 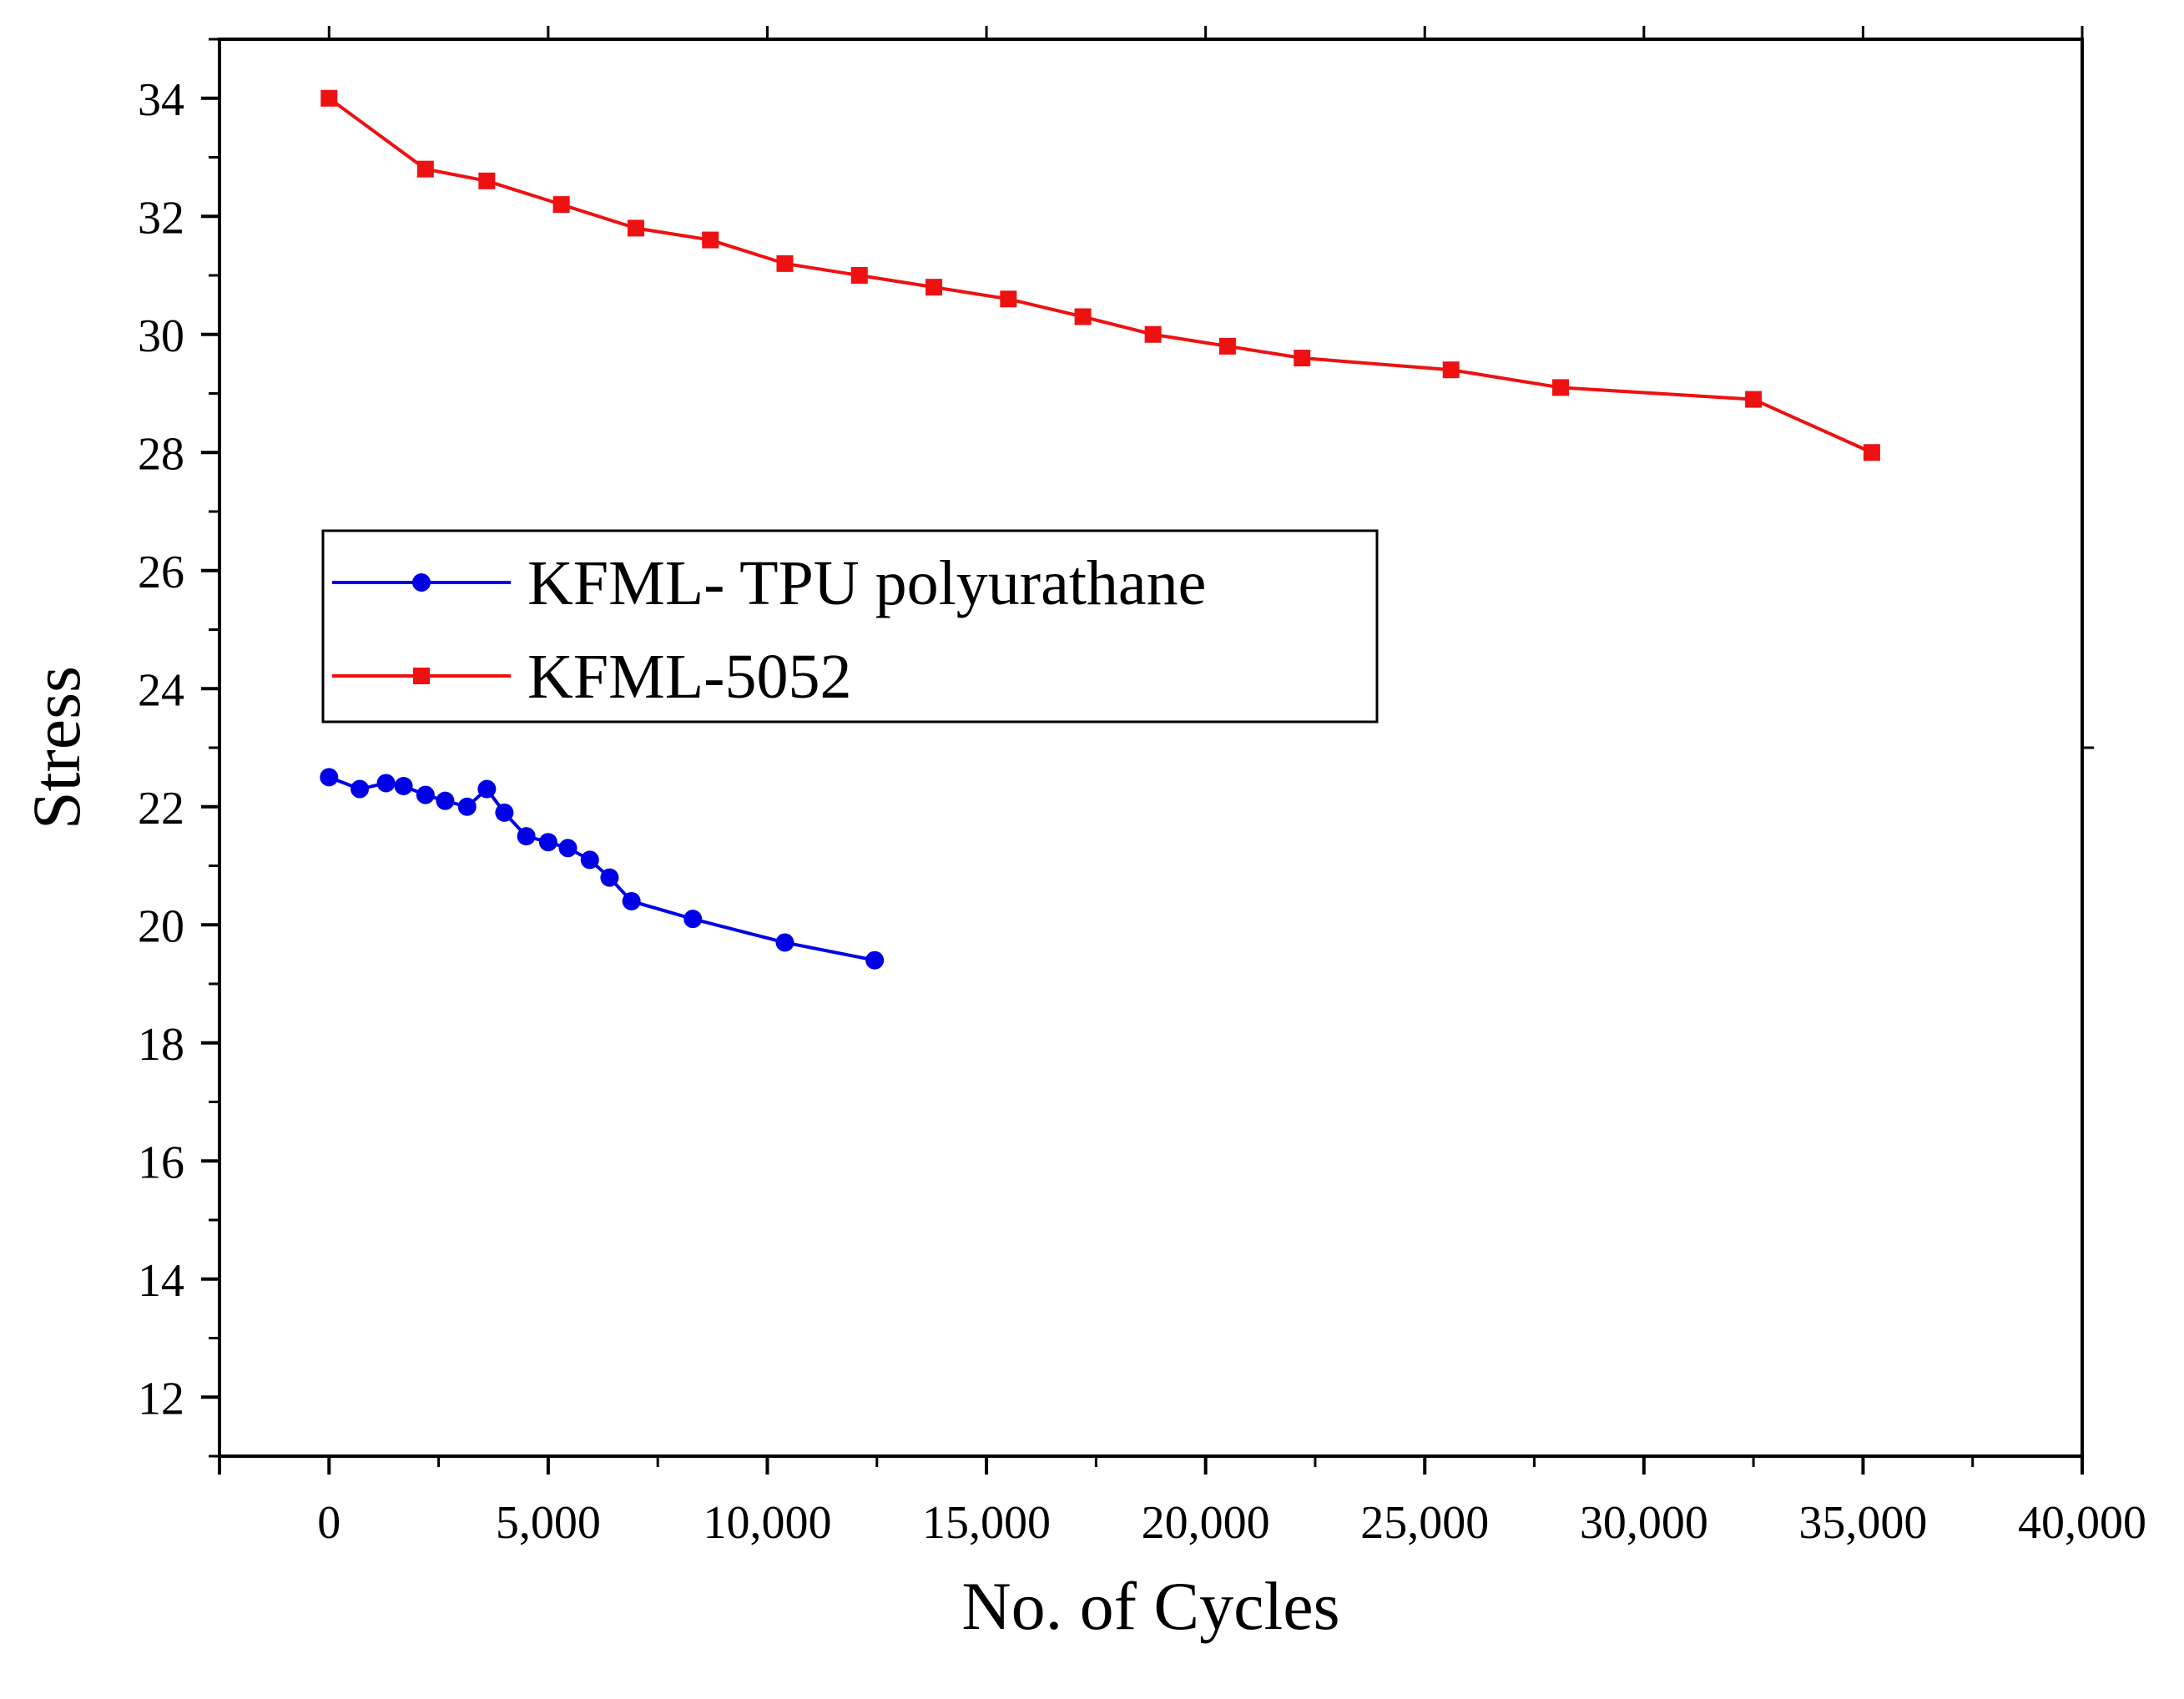 What do you see at coordinates (866, 583) in the screenshot?
I see `legend-label: KFML- TPU polyurathane` at bounding box center [866, 583].